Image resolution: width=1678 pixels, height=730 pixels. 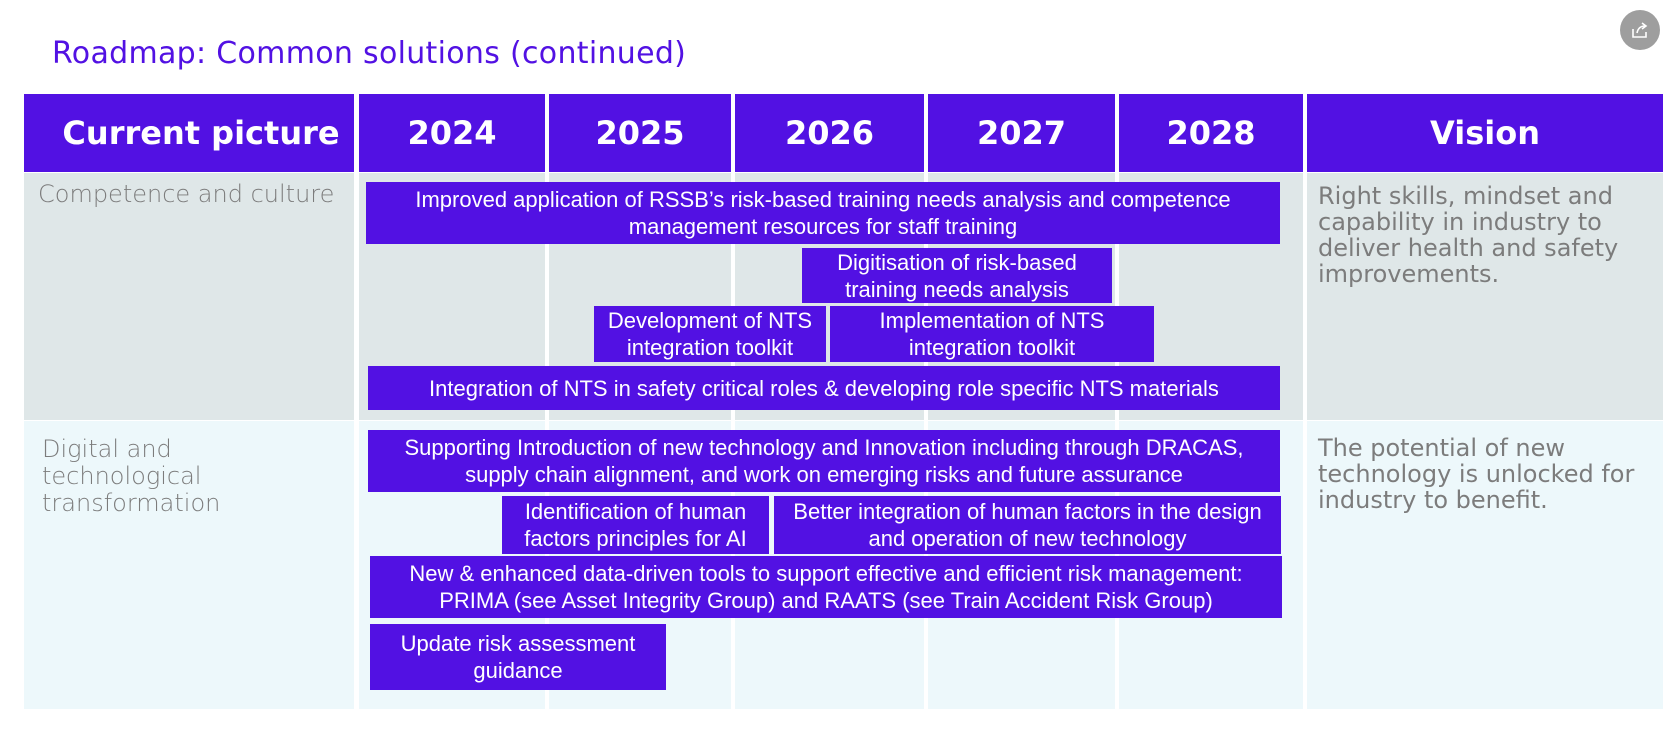 I want to click on share-button, so click(x=1640, y=30).